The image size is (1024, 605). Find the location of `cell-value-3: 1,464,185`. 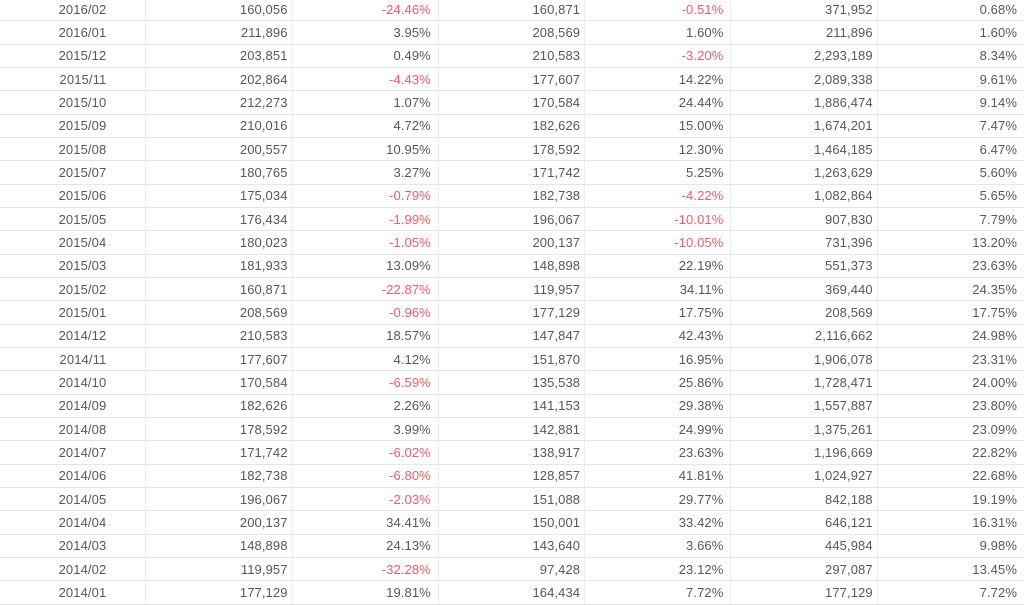

cell-value-3: 1,464,185 is located at coordinates (804, 149).